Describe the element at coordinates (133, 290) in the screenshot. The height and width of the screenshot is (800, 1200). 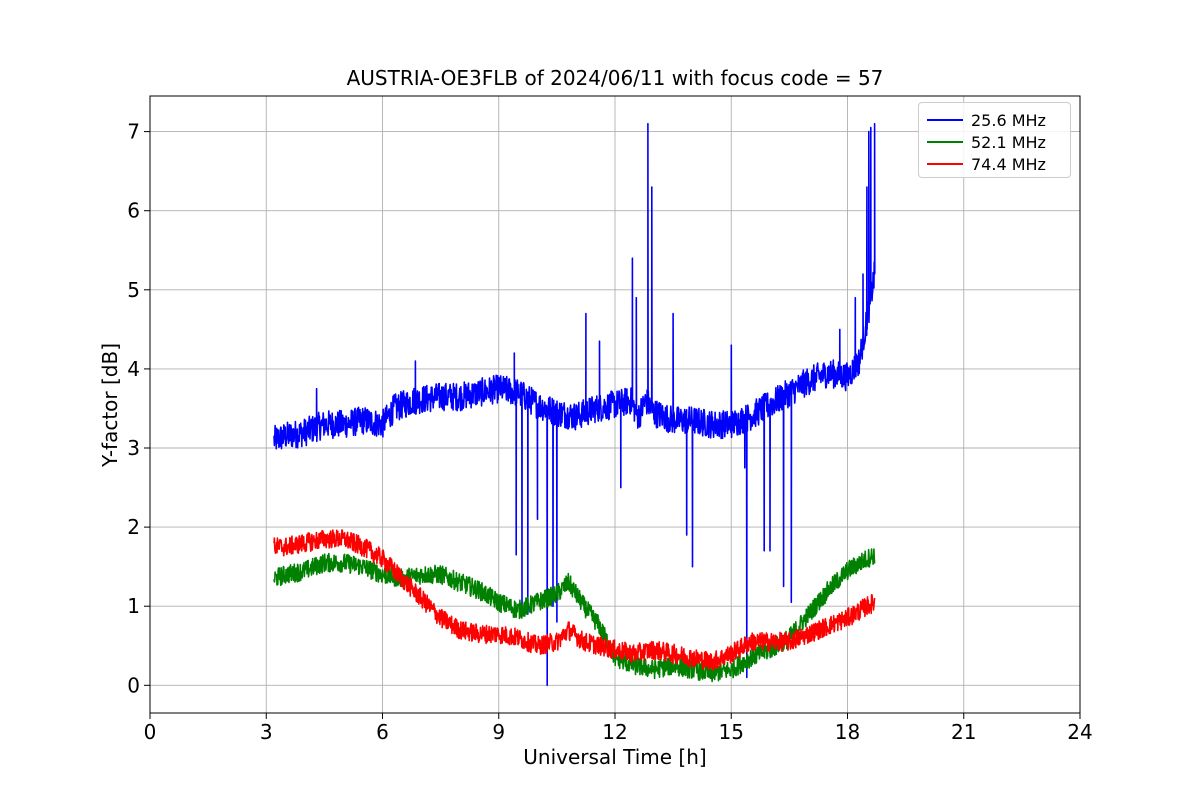
I see `y-tick-label: 5` at that location.